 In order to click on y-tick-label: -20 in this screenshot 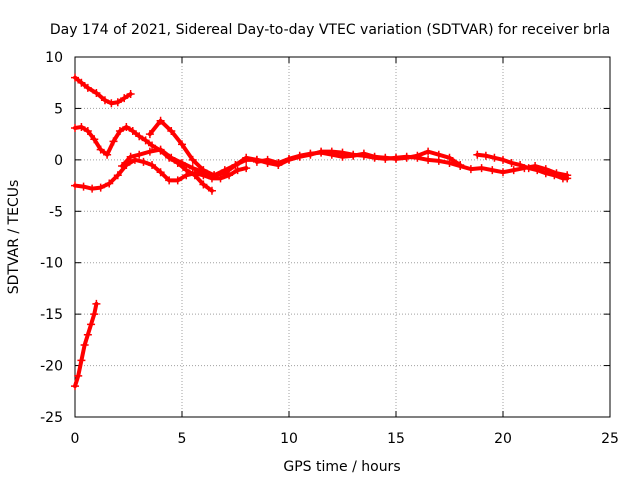, I will do `click(51, 367)`.